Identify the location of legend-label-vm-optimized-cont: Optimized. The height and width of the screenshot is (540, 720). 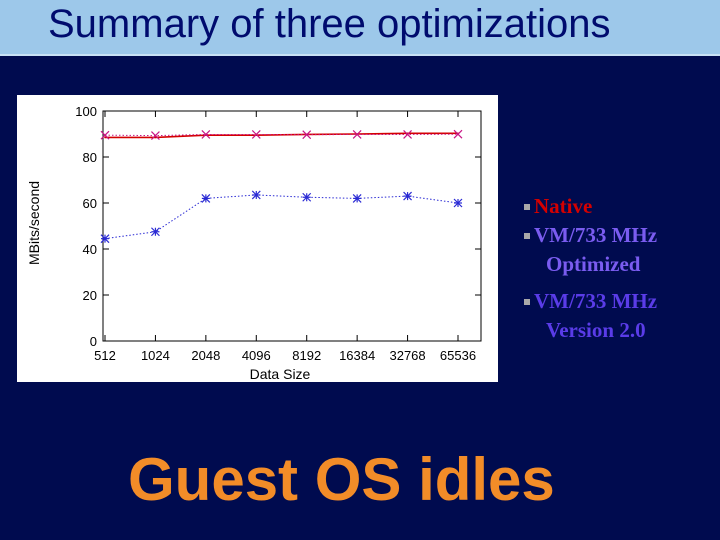
(593, 264).